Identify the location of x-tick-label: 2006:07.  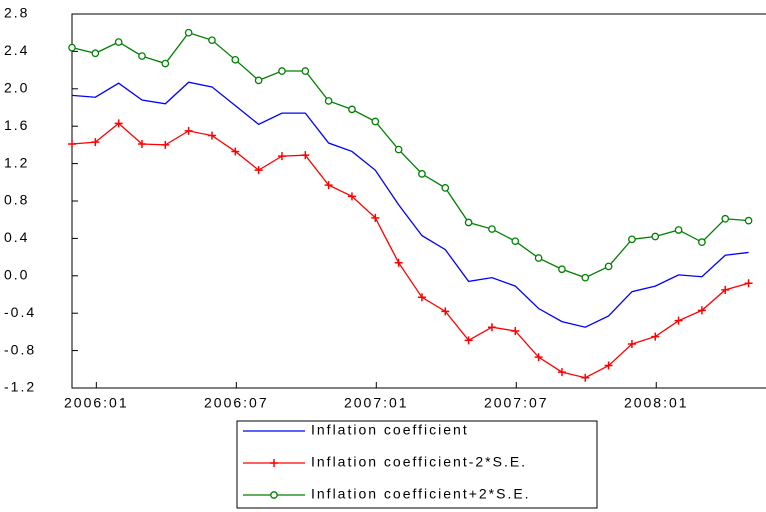
(236, 403).